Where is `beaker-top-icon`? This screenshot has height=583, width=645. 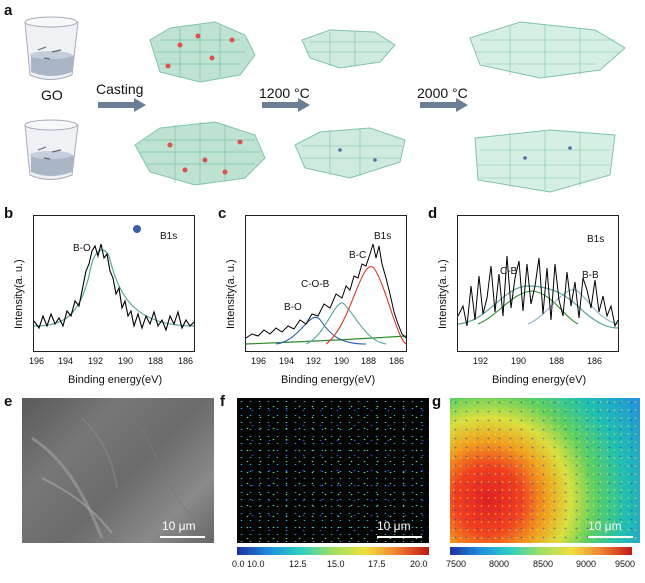
beaker-top-icon is located at coordinates (51, 48).